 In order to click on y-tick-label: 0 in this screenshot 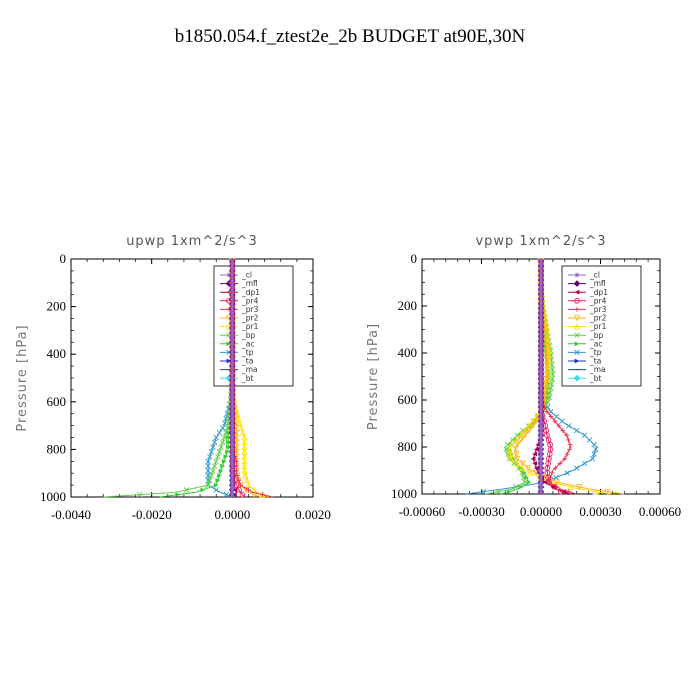, I will do `click(63, 258)`.